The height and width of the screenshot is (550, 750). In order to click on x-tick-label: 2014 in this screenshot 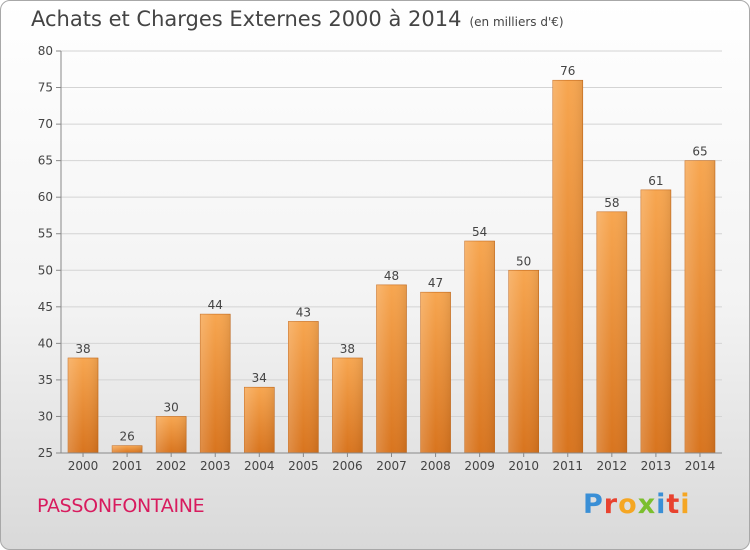, I will do `click(700, 466)`.